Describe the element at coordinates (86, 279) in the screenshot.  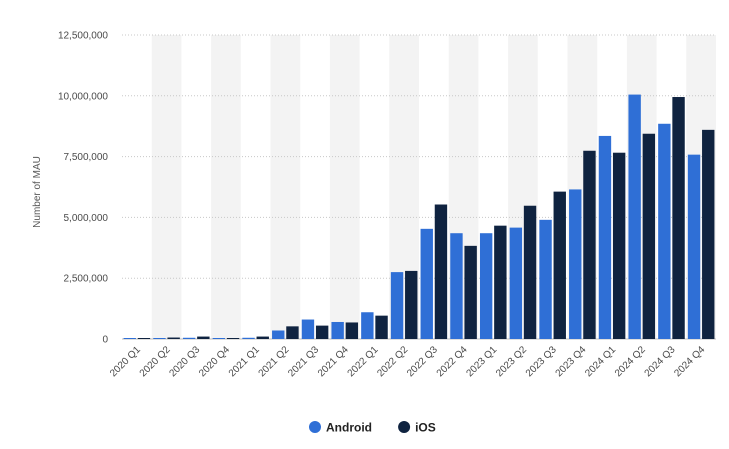
I see `y-tick-label: 2,500,000` at that location.